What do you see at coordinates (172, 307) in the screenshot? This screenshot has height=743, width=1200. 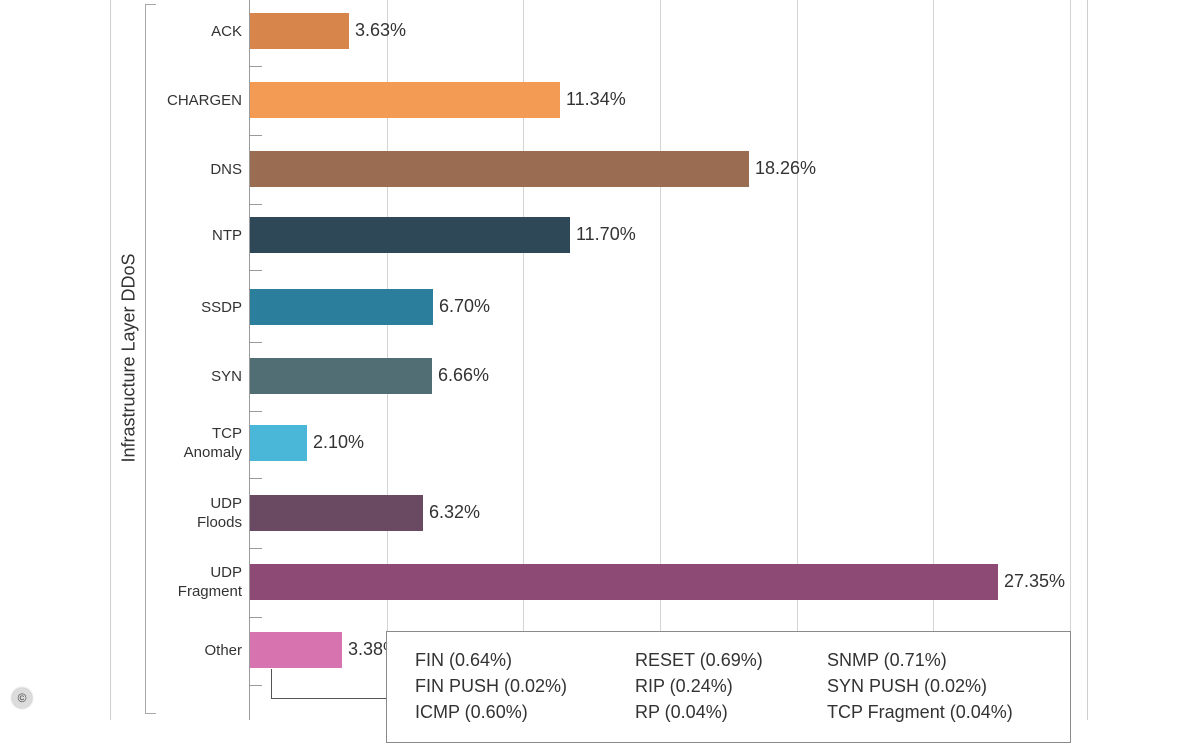 I see `category-label: SSDP` at bounding box center [172, 307].